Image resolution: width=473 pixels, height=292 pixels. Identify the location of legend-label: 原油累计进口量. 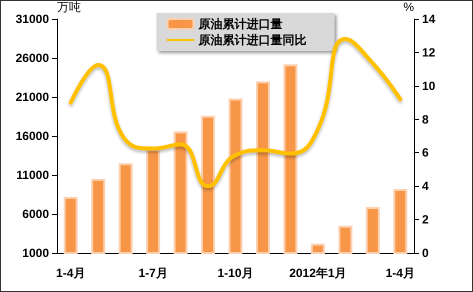
(240, 24).